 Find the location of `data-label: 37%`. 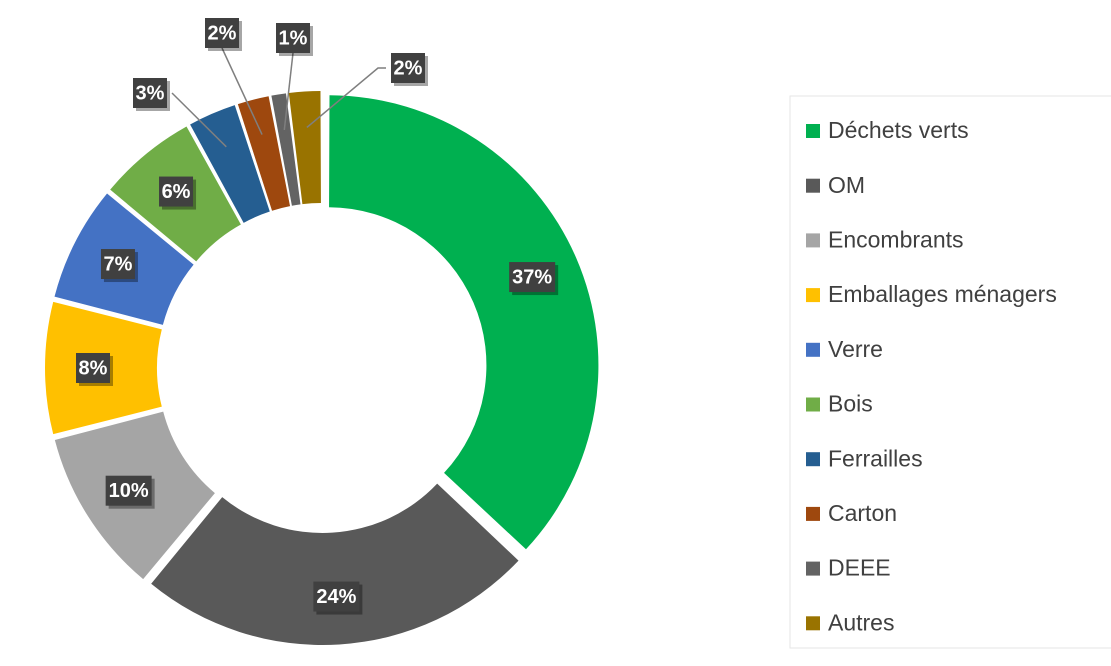

data-label: 37% is located at coordinates (532, 277).